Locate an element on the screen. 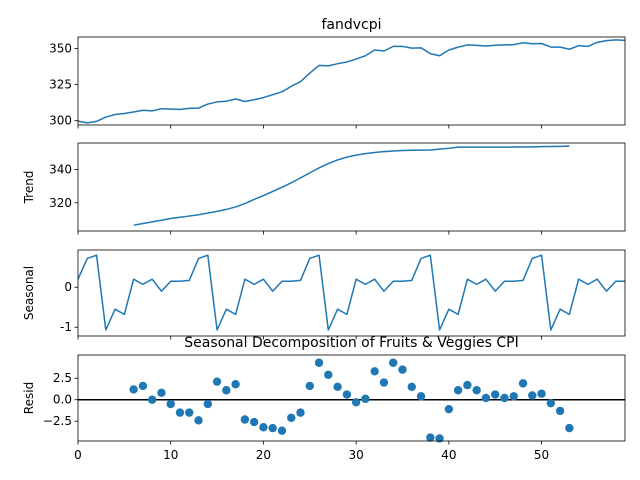 Image resolution: width=640 pixels, height=480 pixels. panel-seasonal-ylabel: Seasonal is located at coordinates (29, 293).